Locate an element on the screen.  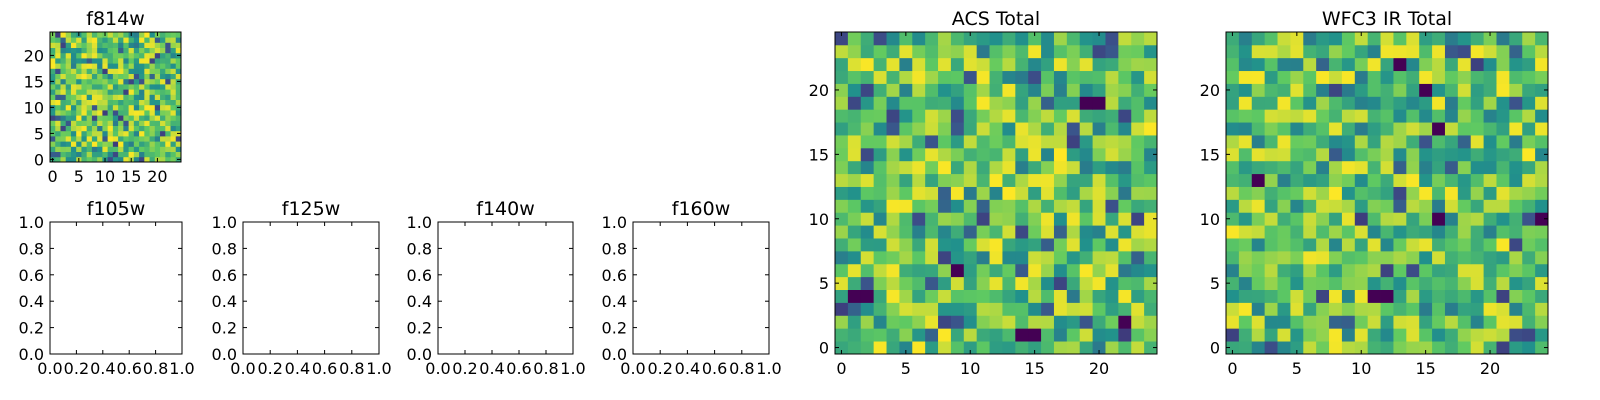
y-tick-label: 0.6 is located at coordinates (224, 275).